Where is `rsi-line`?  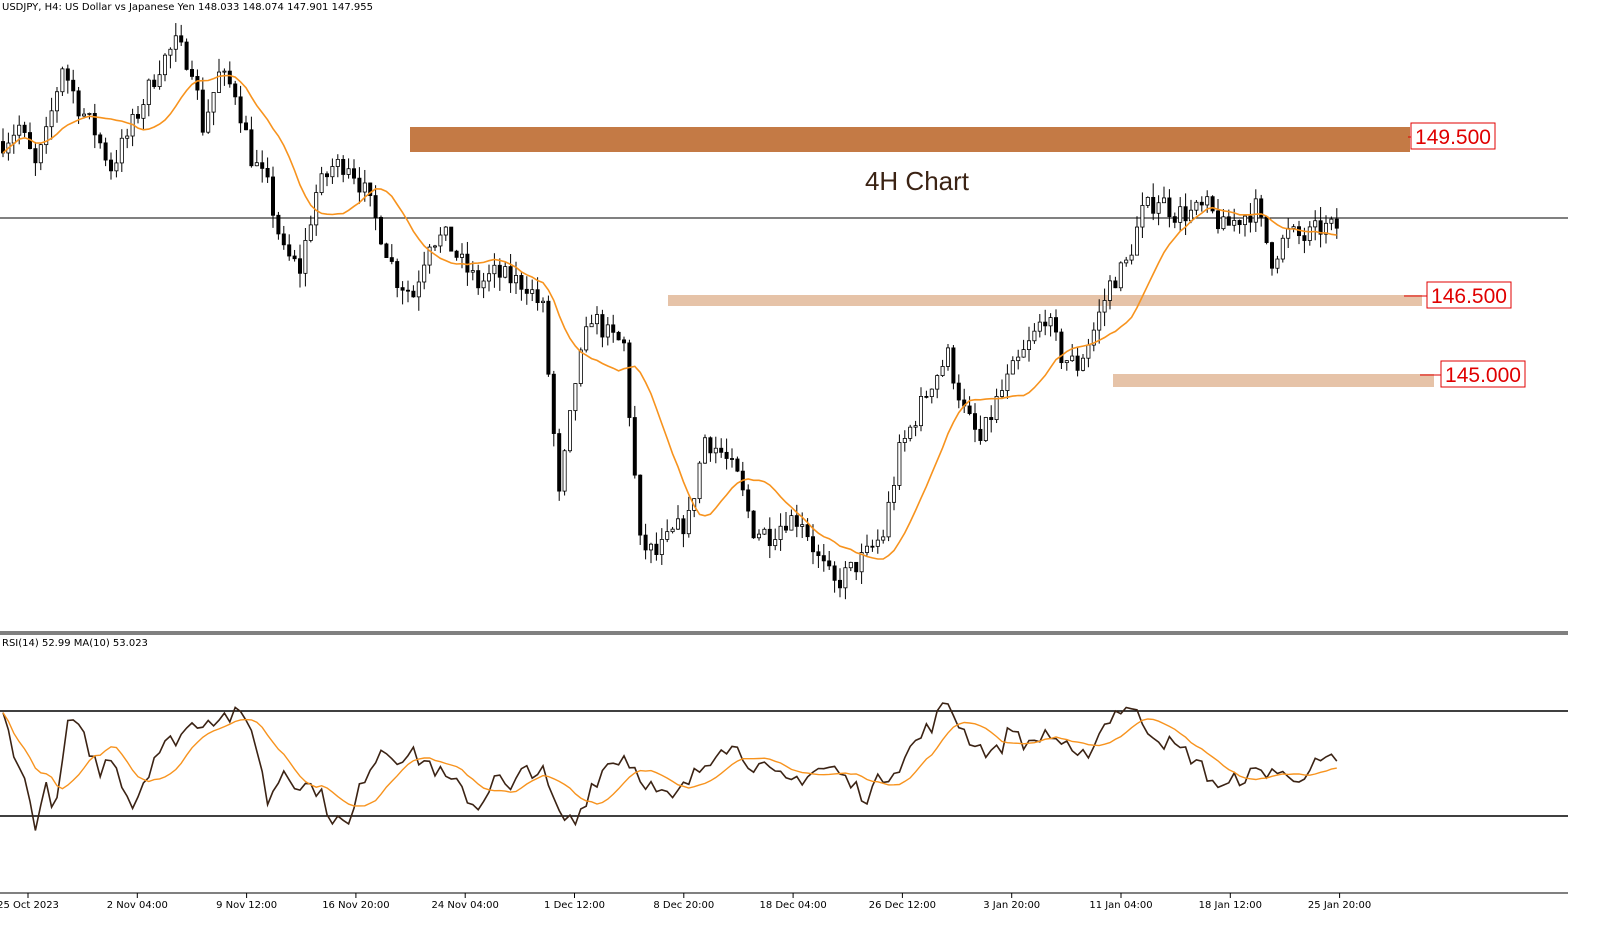 rsi-line is located at coordinates (670, 766).